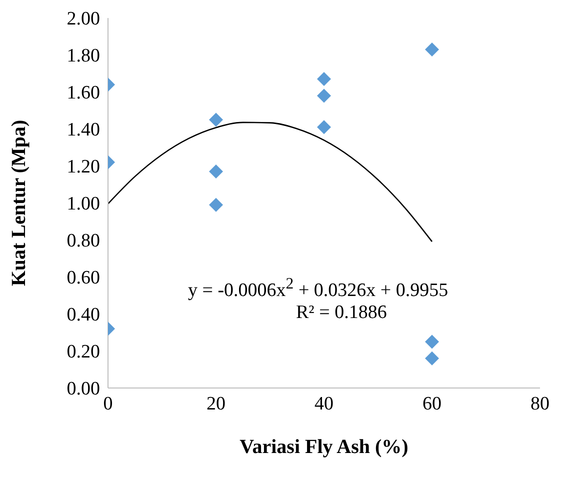 The height and width of the screenshot is (486, 568). What do you see at coordinates (324, 403) in the screenshot?
I see `x-tick-label: 40` at bounding box center [324, 403].